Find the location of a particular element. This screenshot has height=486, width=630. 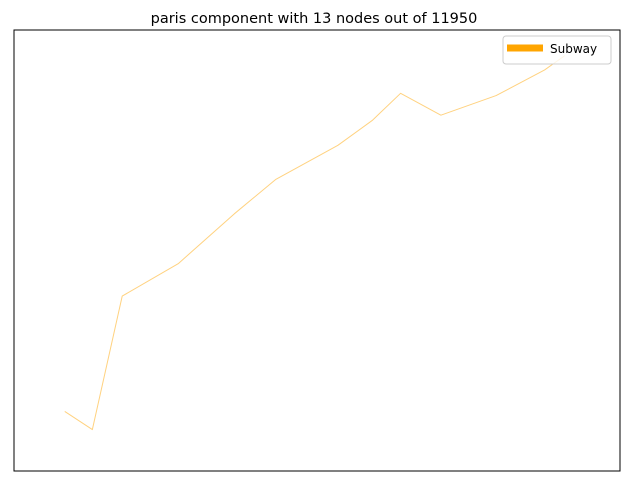

legend-box is located at coordinates (557, 50).